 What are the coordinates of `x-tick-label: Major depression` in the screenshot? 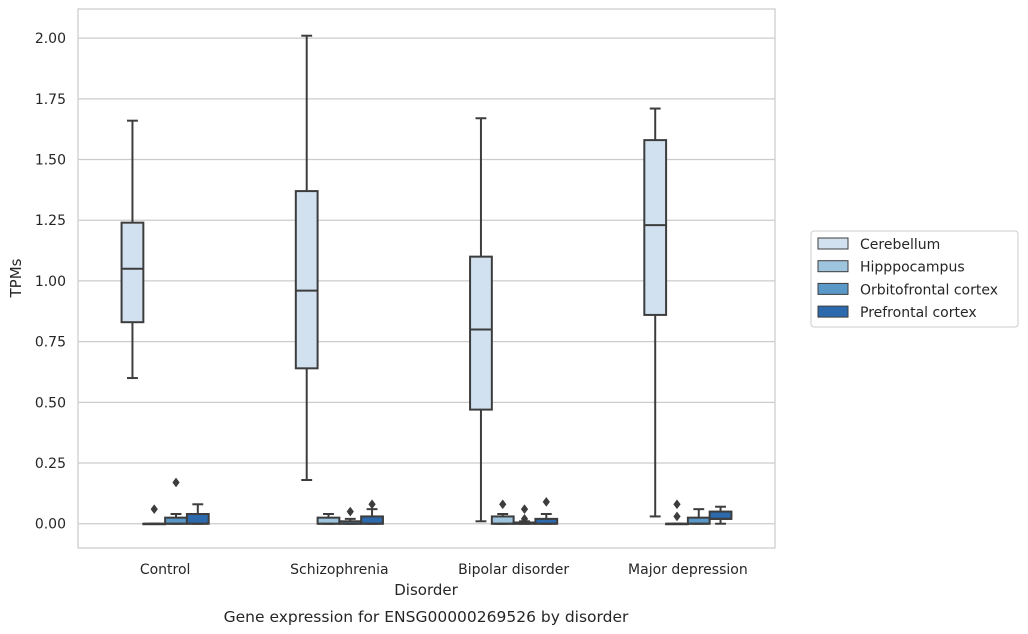 It's located at (688, 570).